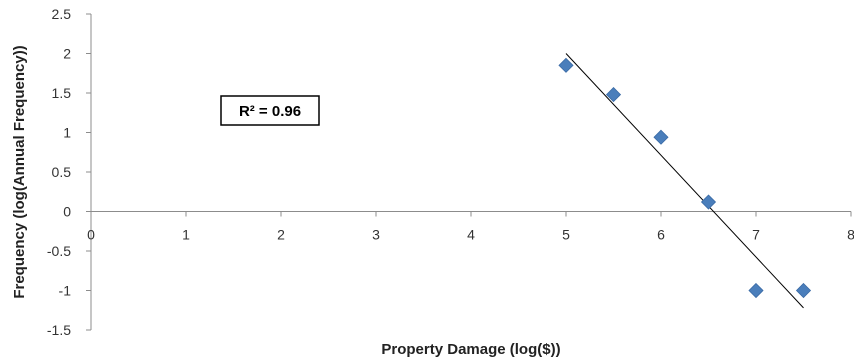 This screenshot has width=854, height=360. What do you see at coordinates (67, 133) in the screenshot?
I see `y-tick-label: 1` at bounding box center [67, 133].